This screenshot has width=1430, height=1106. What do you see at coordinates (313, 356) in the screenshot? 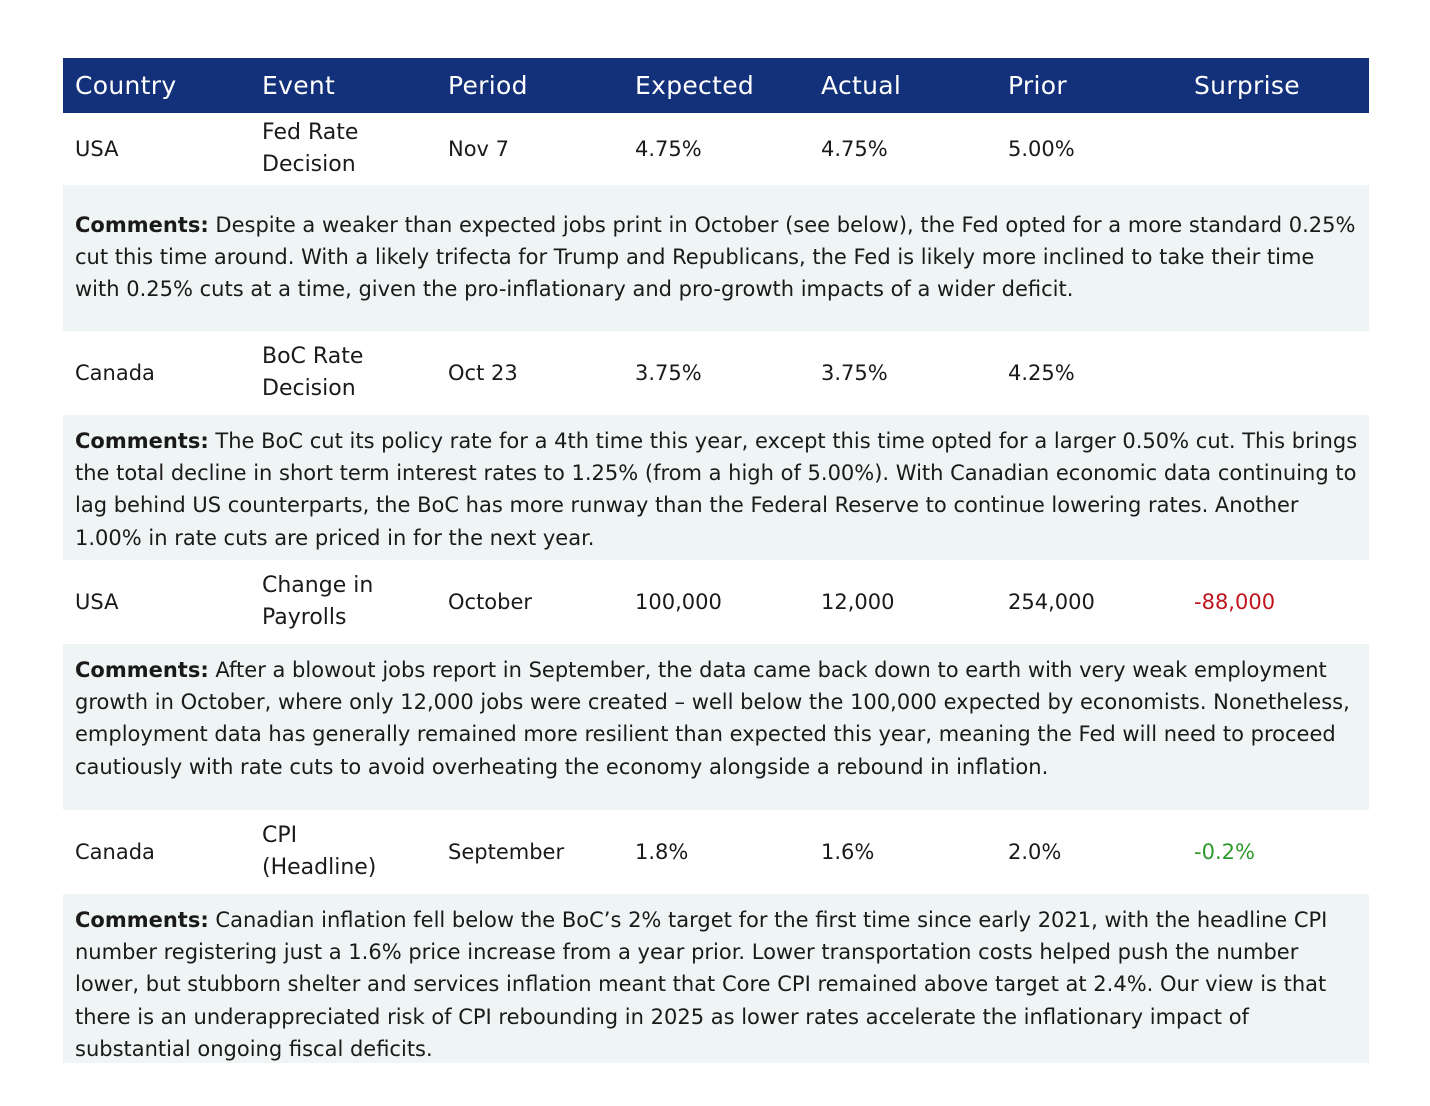
I see `event-line: BoC Rate` at bounding box center [313, 356].